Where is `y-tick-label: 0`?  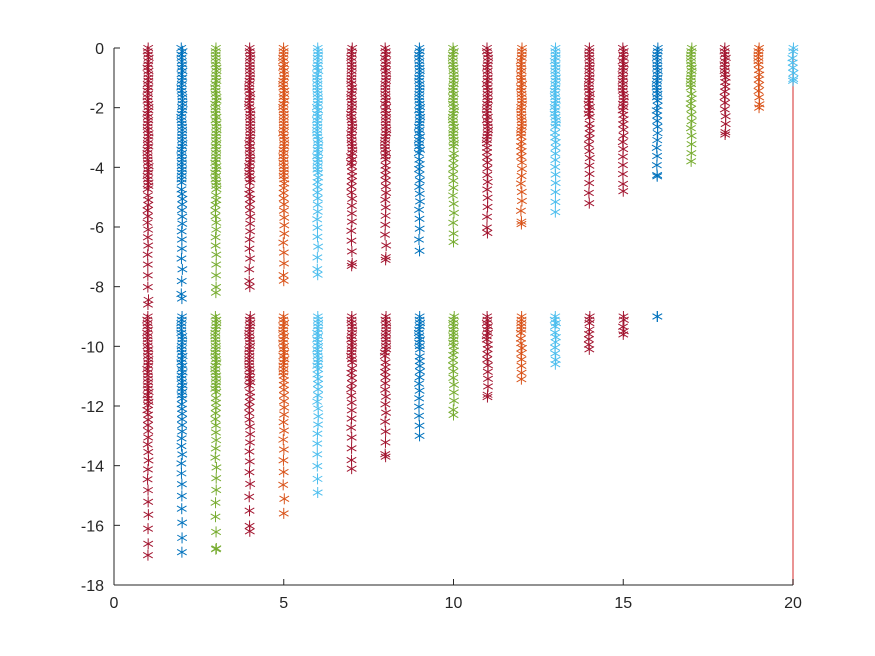
y-tick-label: 0 is located at coordinates (99, 49).